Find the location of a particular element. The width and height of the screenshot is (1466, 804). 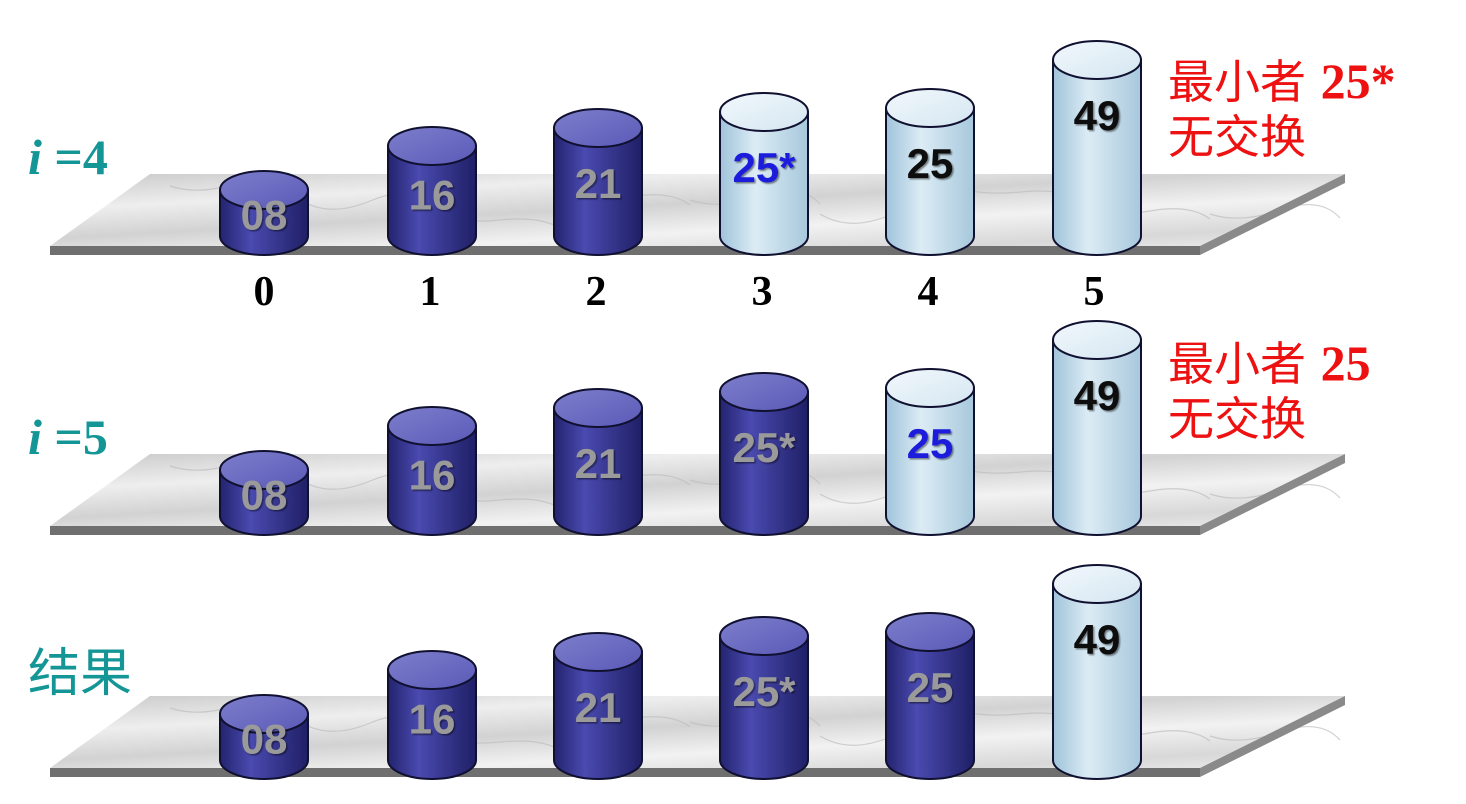

row-label-i5: i =5 is located at coordinates (68, 437).